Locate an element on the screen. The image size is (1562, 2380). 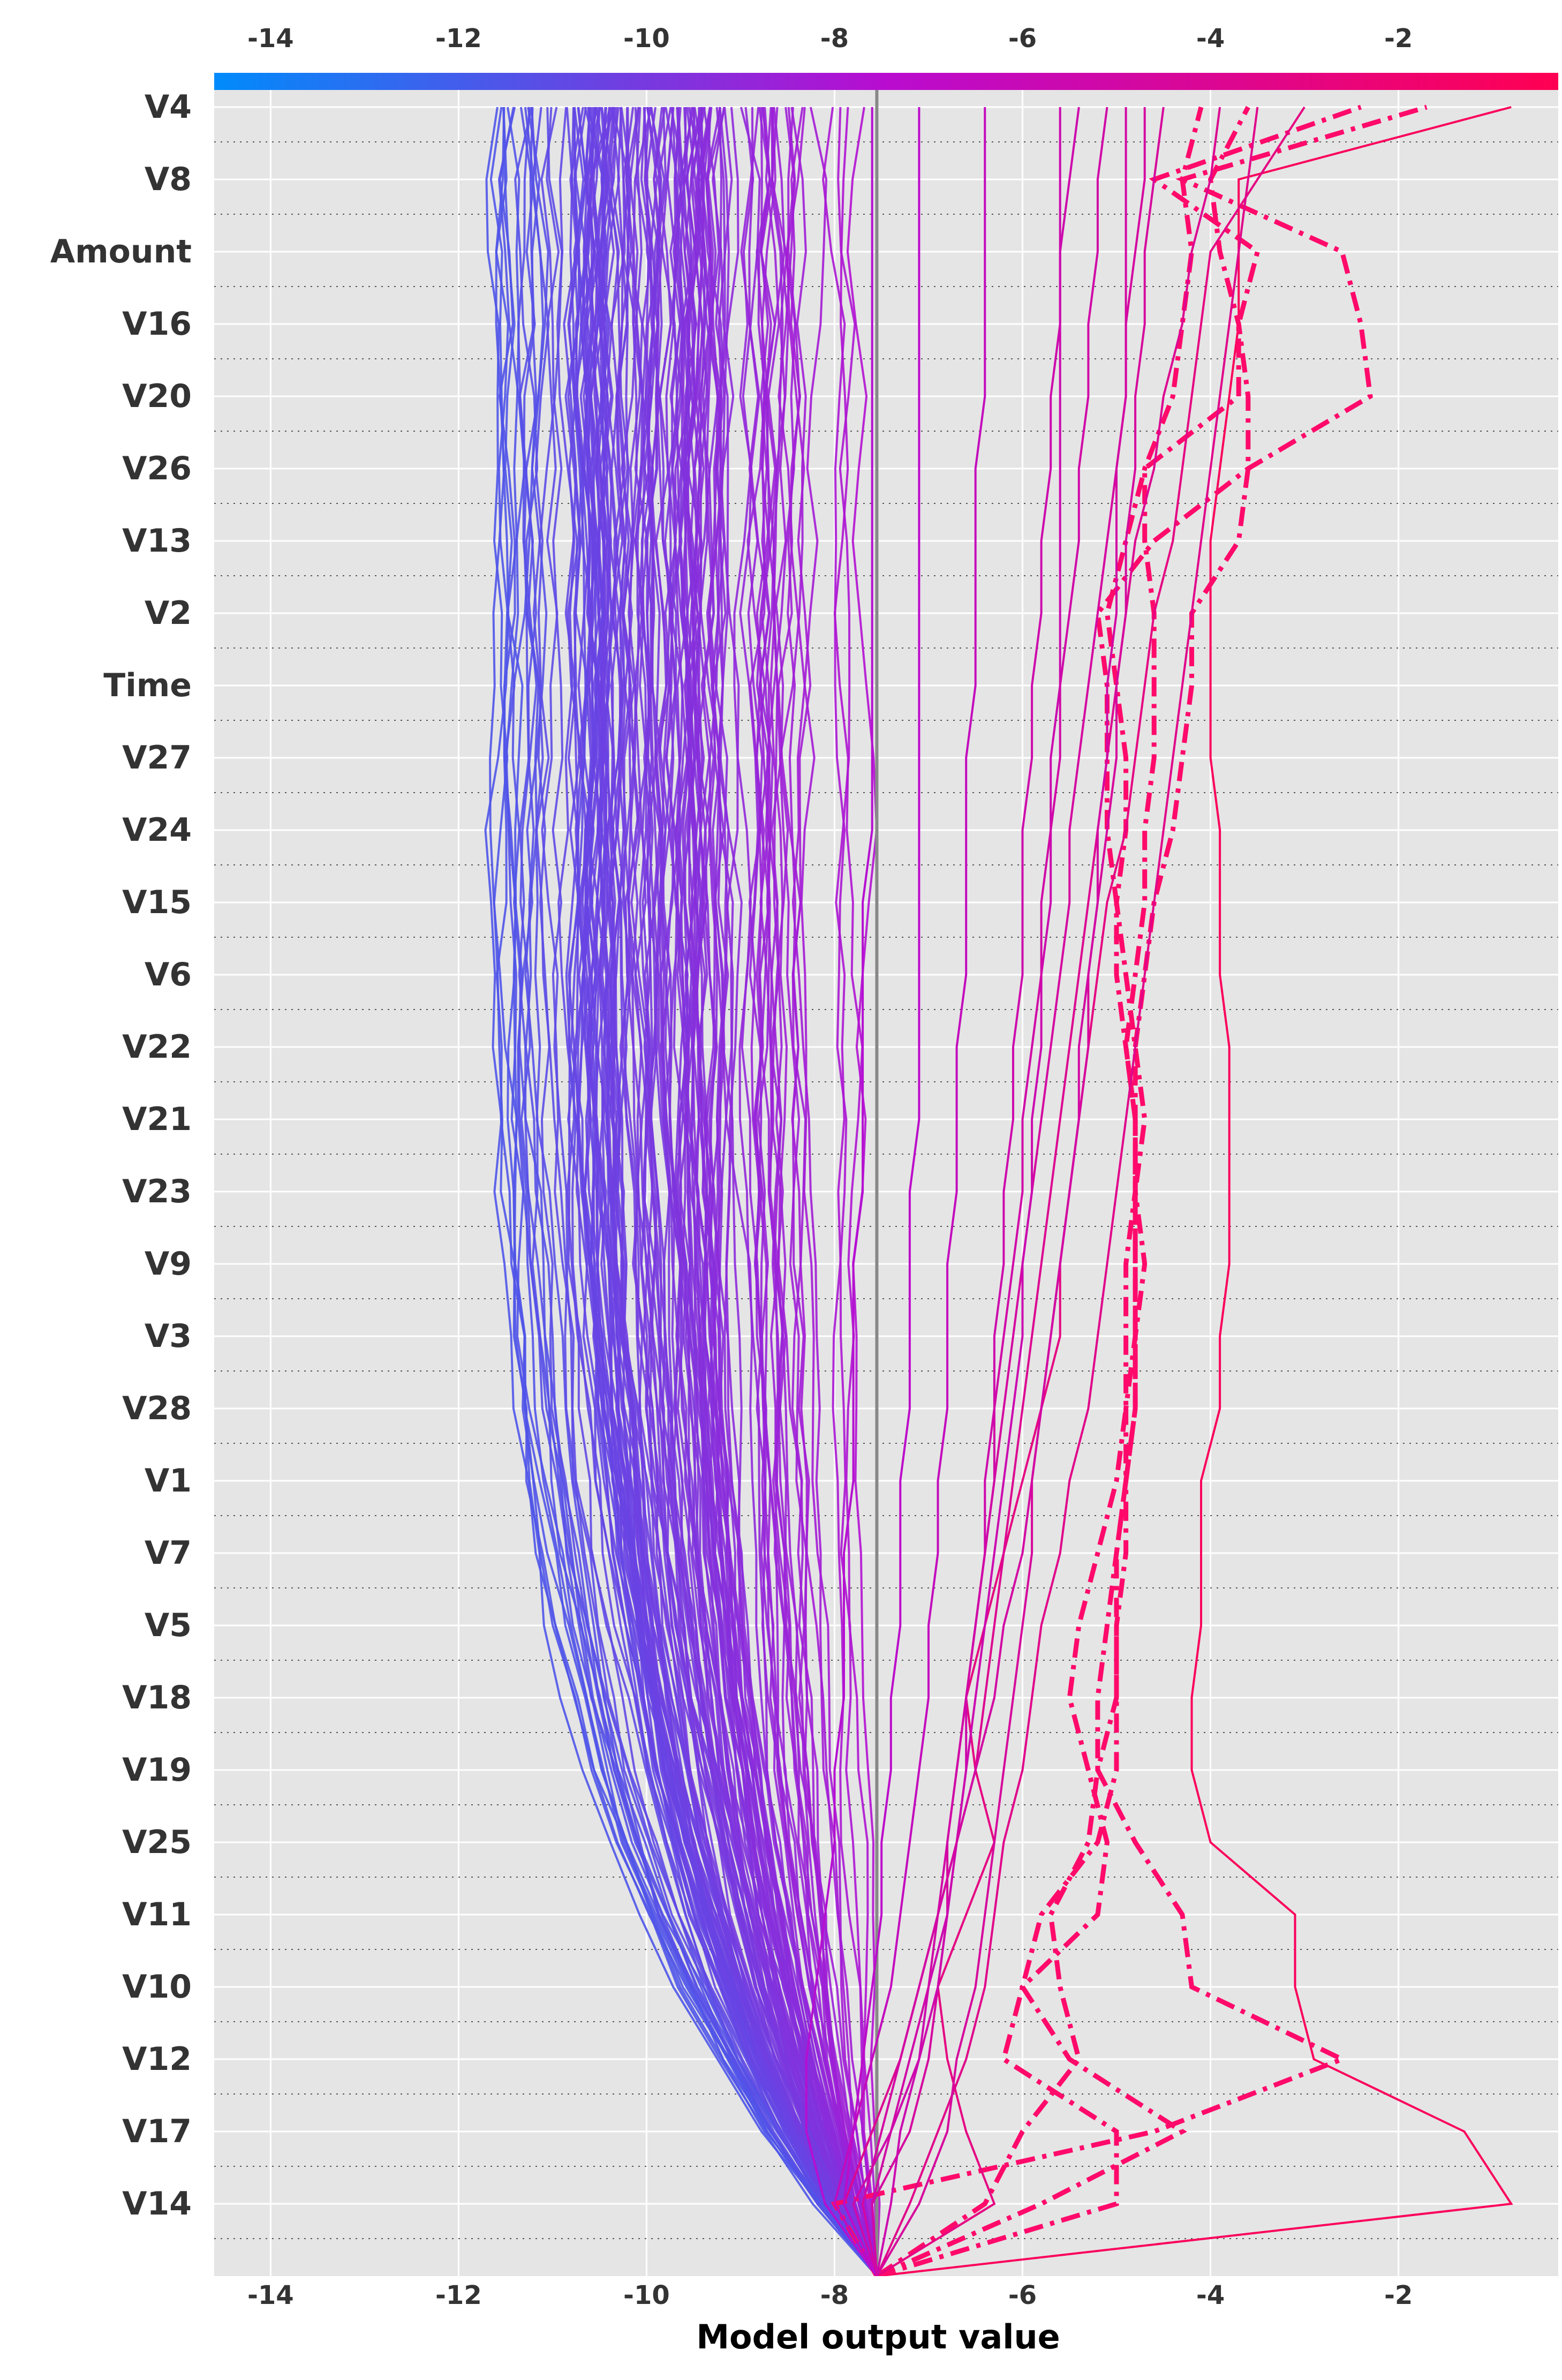
feature-label: V26 is located at coordinates (157, 468).